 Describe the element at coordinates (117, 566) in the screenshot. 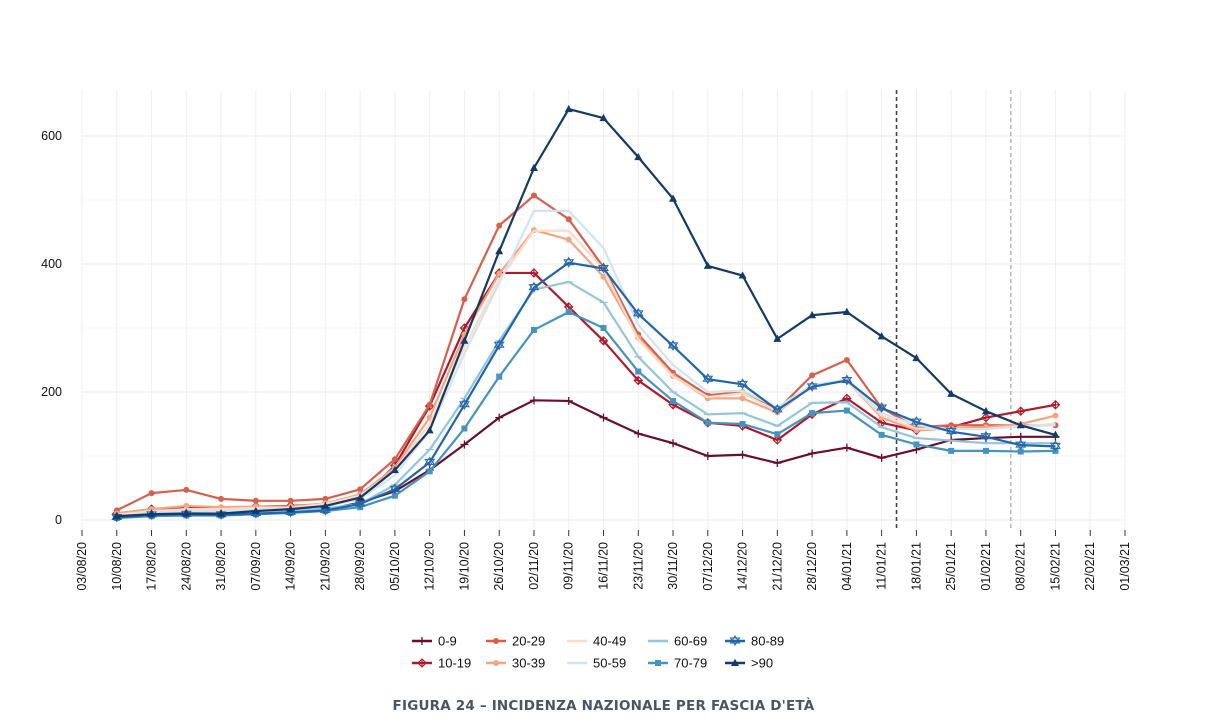

I see `x-tick-label-1: 10/08/20` at that location.